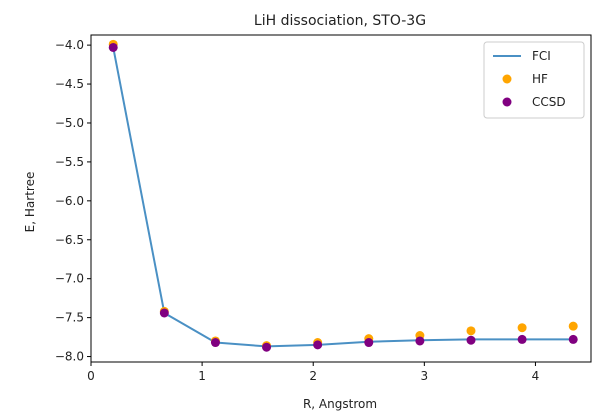 This screenshot has height=418, width=606. I want to click on y-tick-label: −6.5, so click(69, 240).